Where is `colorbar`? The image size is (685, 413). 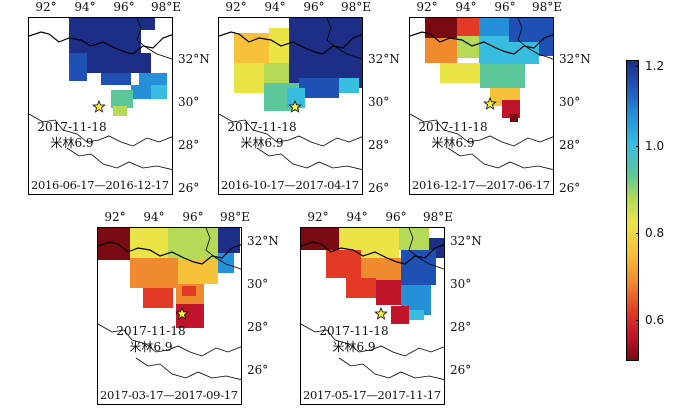 colorbar is located at coordinates (632, 210).